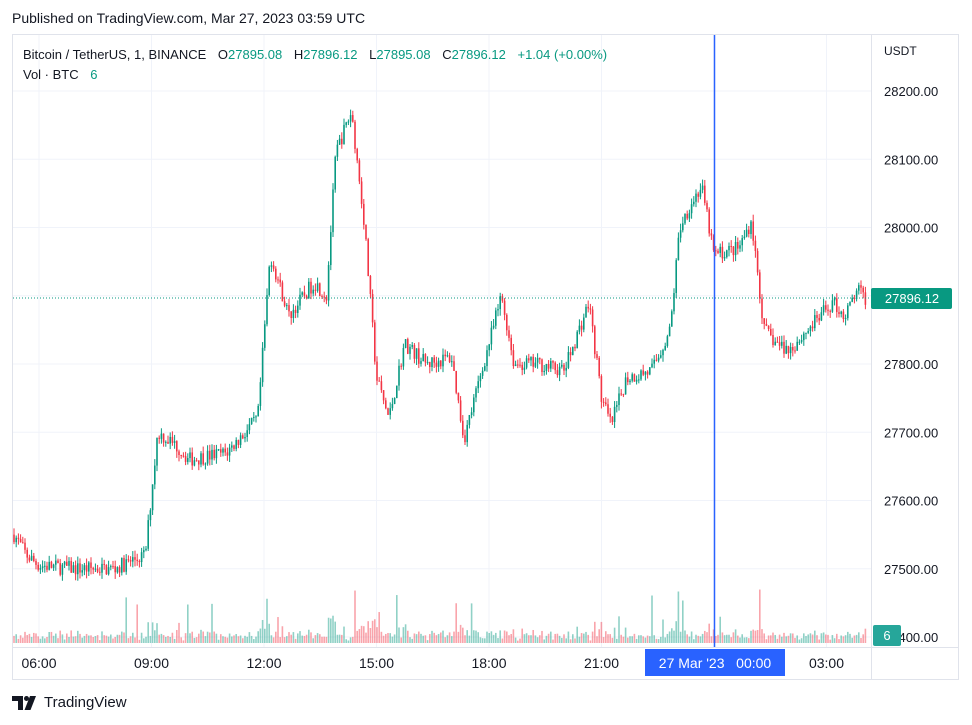  Describe the element at coordinates (115, 54) in the screenshot. I see `symbol-title: Bitcoin / TetherUS, 1, BINANCE` at that location.